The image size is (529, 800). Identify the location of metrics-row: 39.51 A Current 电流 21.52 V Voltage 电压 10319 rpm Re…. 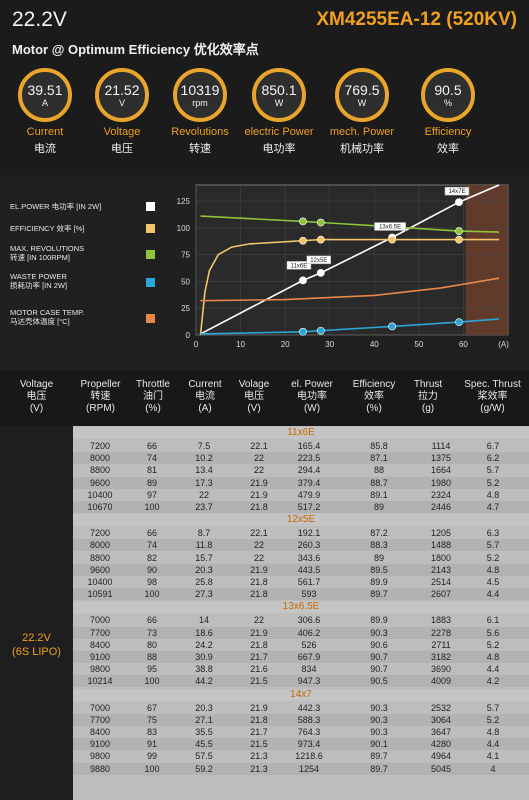
(264, 118).